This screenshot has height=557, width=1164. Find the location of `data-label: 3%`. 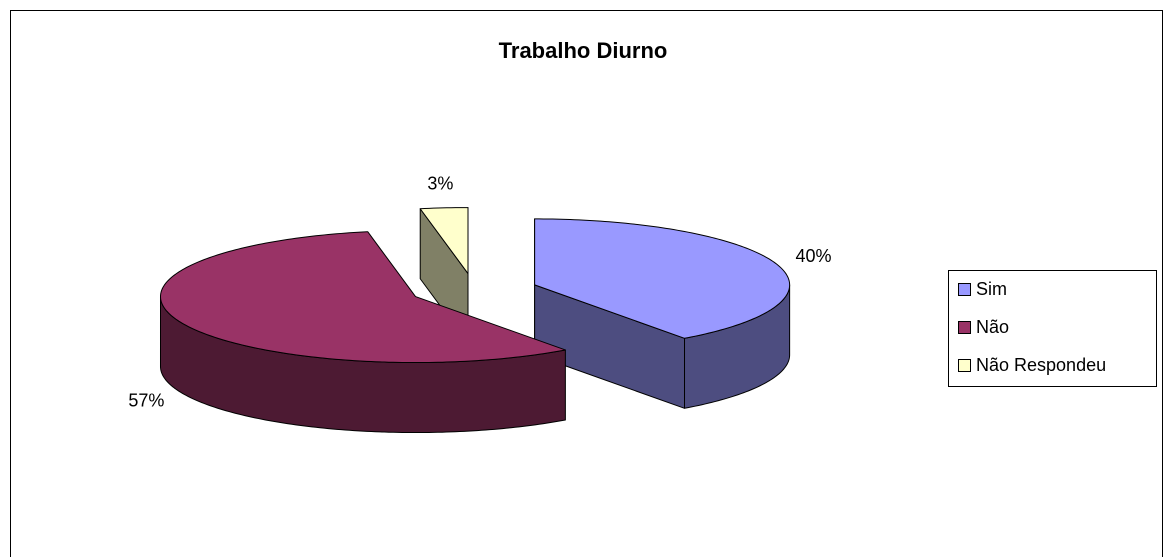

data-label: 3% is located at coordinates (440, 184).